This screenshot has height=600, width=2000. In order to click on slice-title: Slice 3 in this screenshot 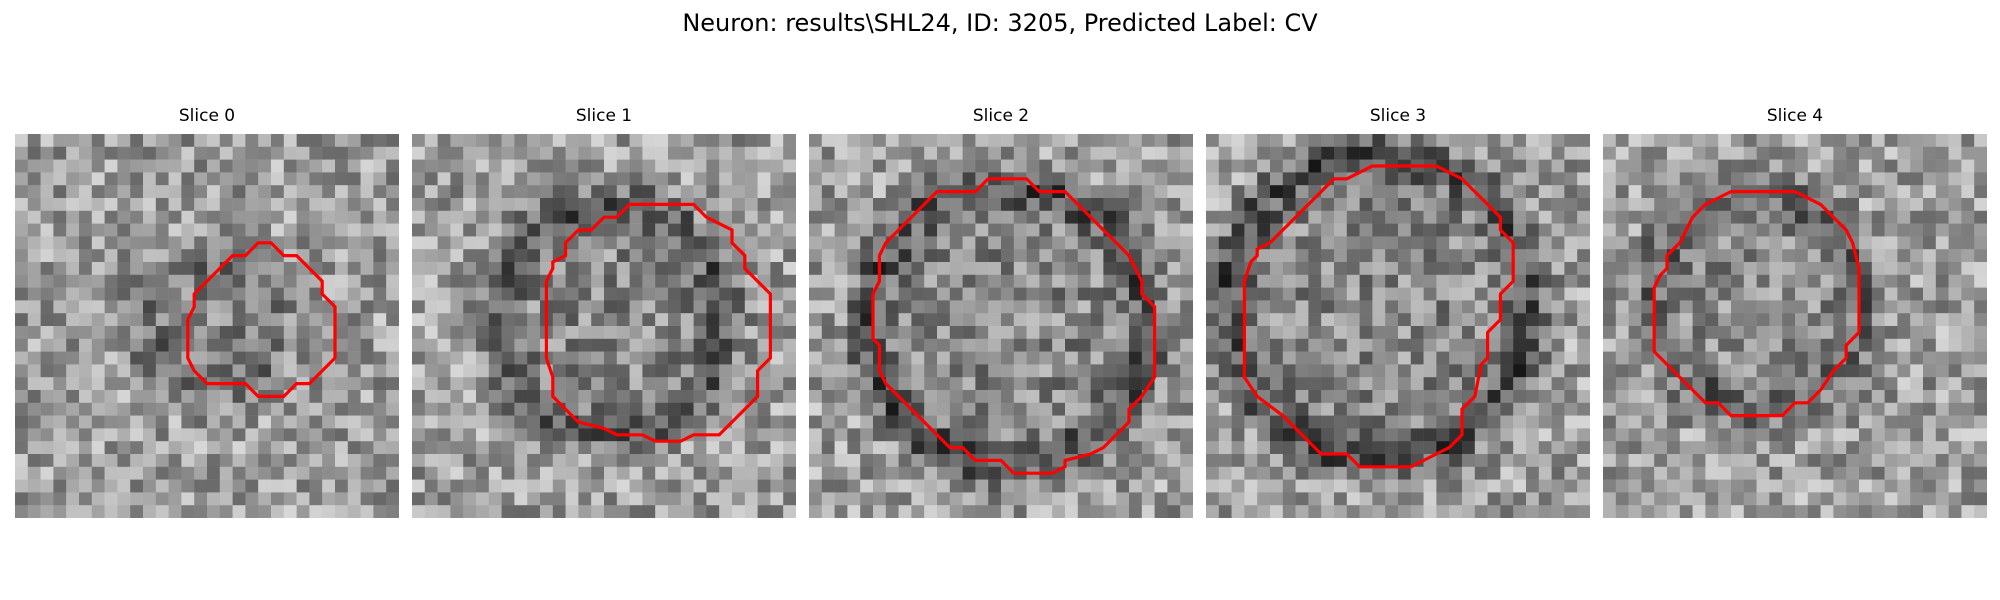, I will do `click(1398, 116)`.